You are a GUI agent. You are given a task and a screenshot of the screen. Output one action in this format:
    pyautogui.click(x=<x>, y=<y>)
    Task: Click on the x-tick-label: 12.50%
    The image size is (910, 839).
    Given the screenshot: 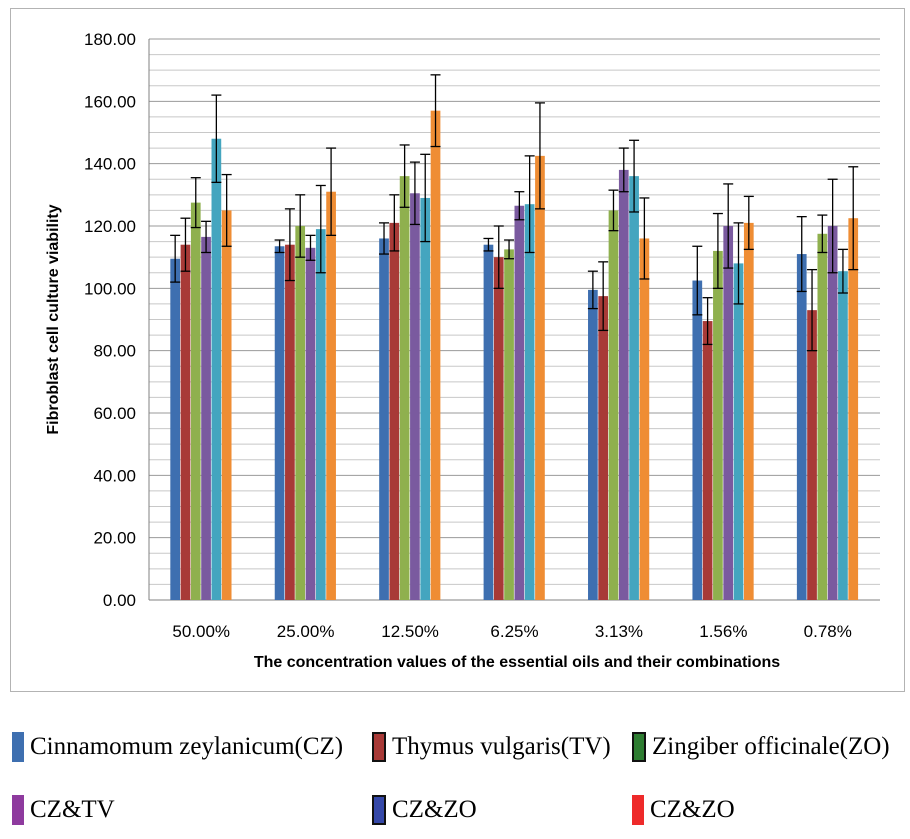 What is the action you would take?
    pyautogui.click(x=410, y=631)
    